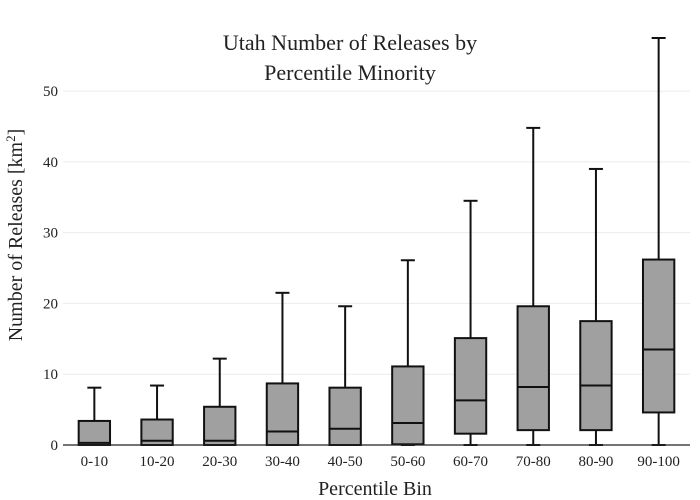 The width and height of the screenshot is (700, 500). I want to click on chart-title-line-1: Utah Number of Releases by, so click(350, 42).